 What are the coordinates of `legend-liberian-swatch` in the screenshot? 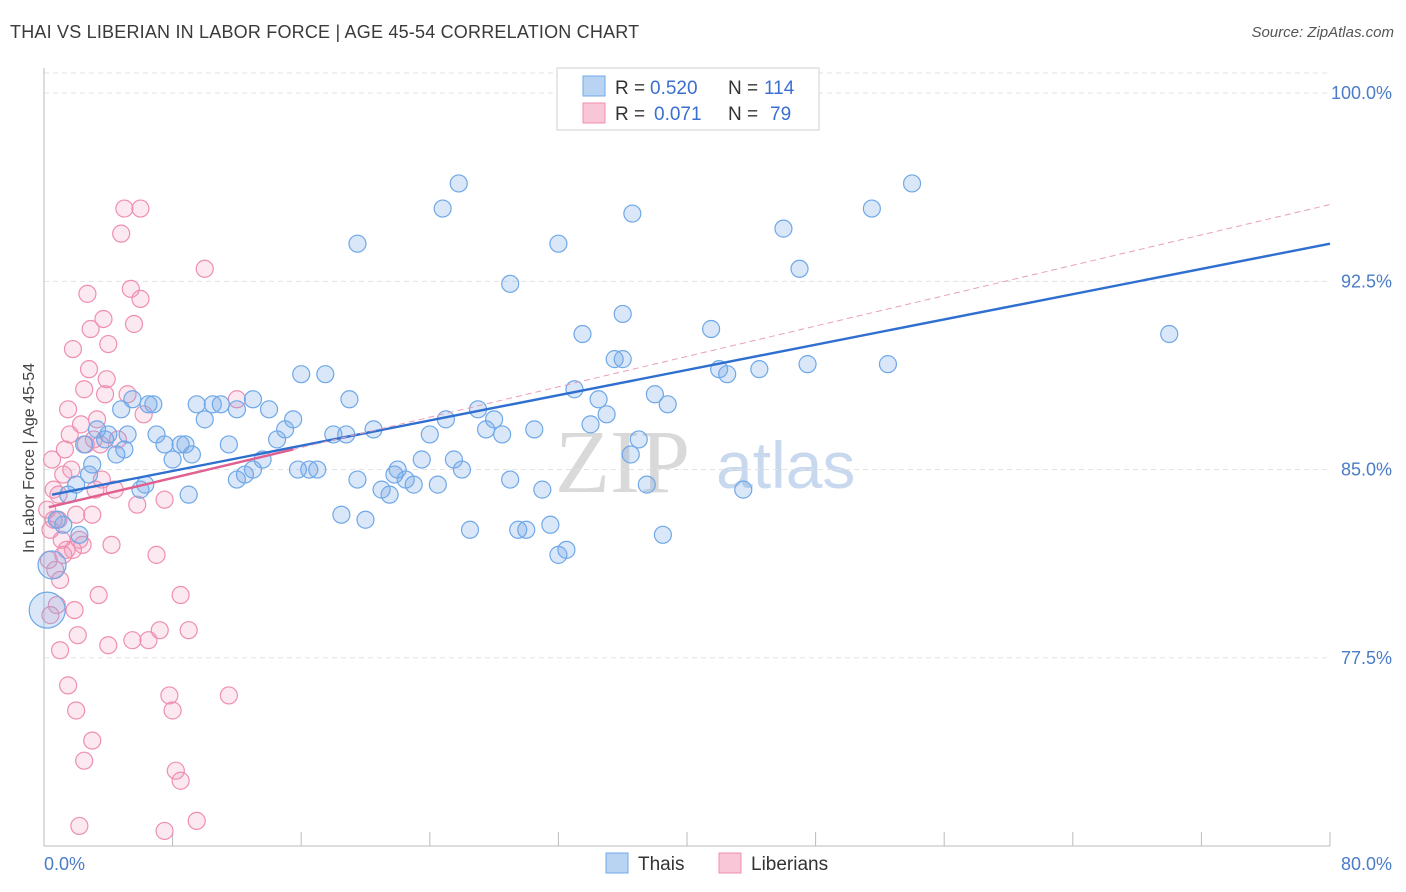 It's located at (594, 113).